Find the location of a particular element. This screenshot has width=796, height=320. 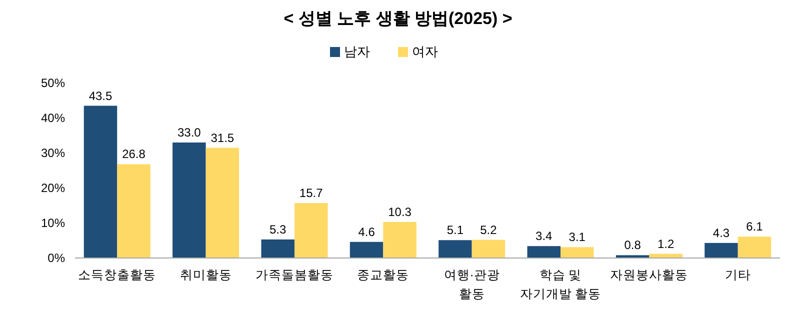

data-label: 26.8 is located at coordinates (134, 154).